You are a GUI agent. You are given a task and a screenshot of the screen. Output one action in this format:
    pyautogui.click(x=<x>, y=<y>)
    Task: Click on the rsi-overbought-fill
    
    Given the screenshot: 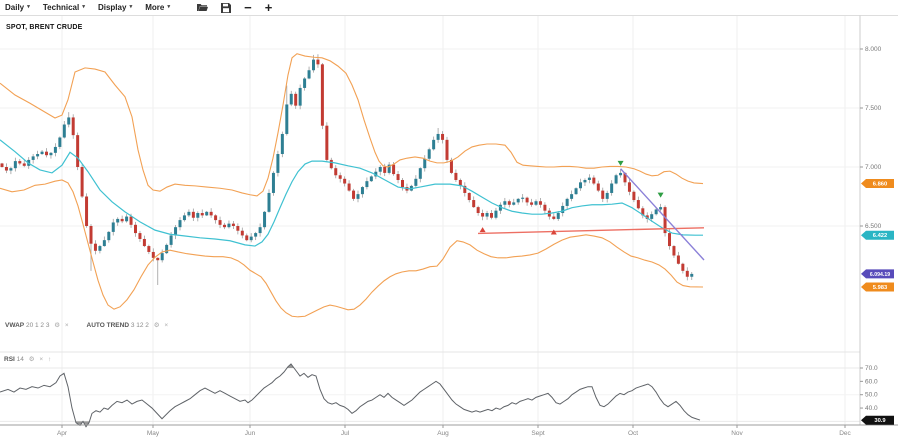 What is the action you would take?
    pyautogui.click(x=290, y=365)
    